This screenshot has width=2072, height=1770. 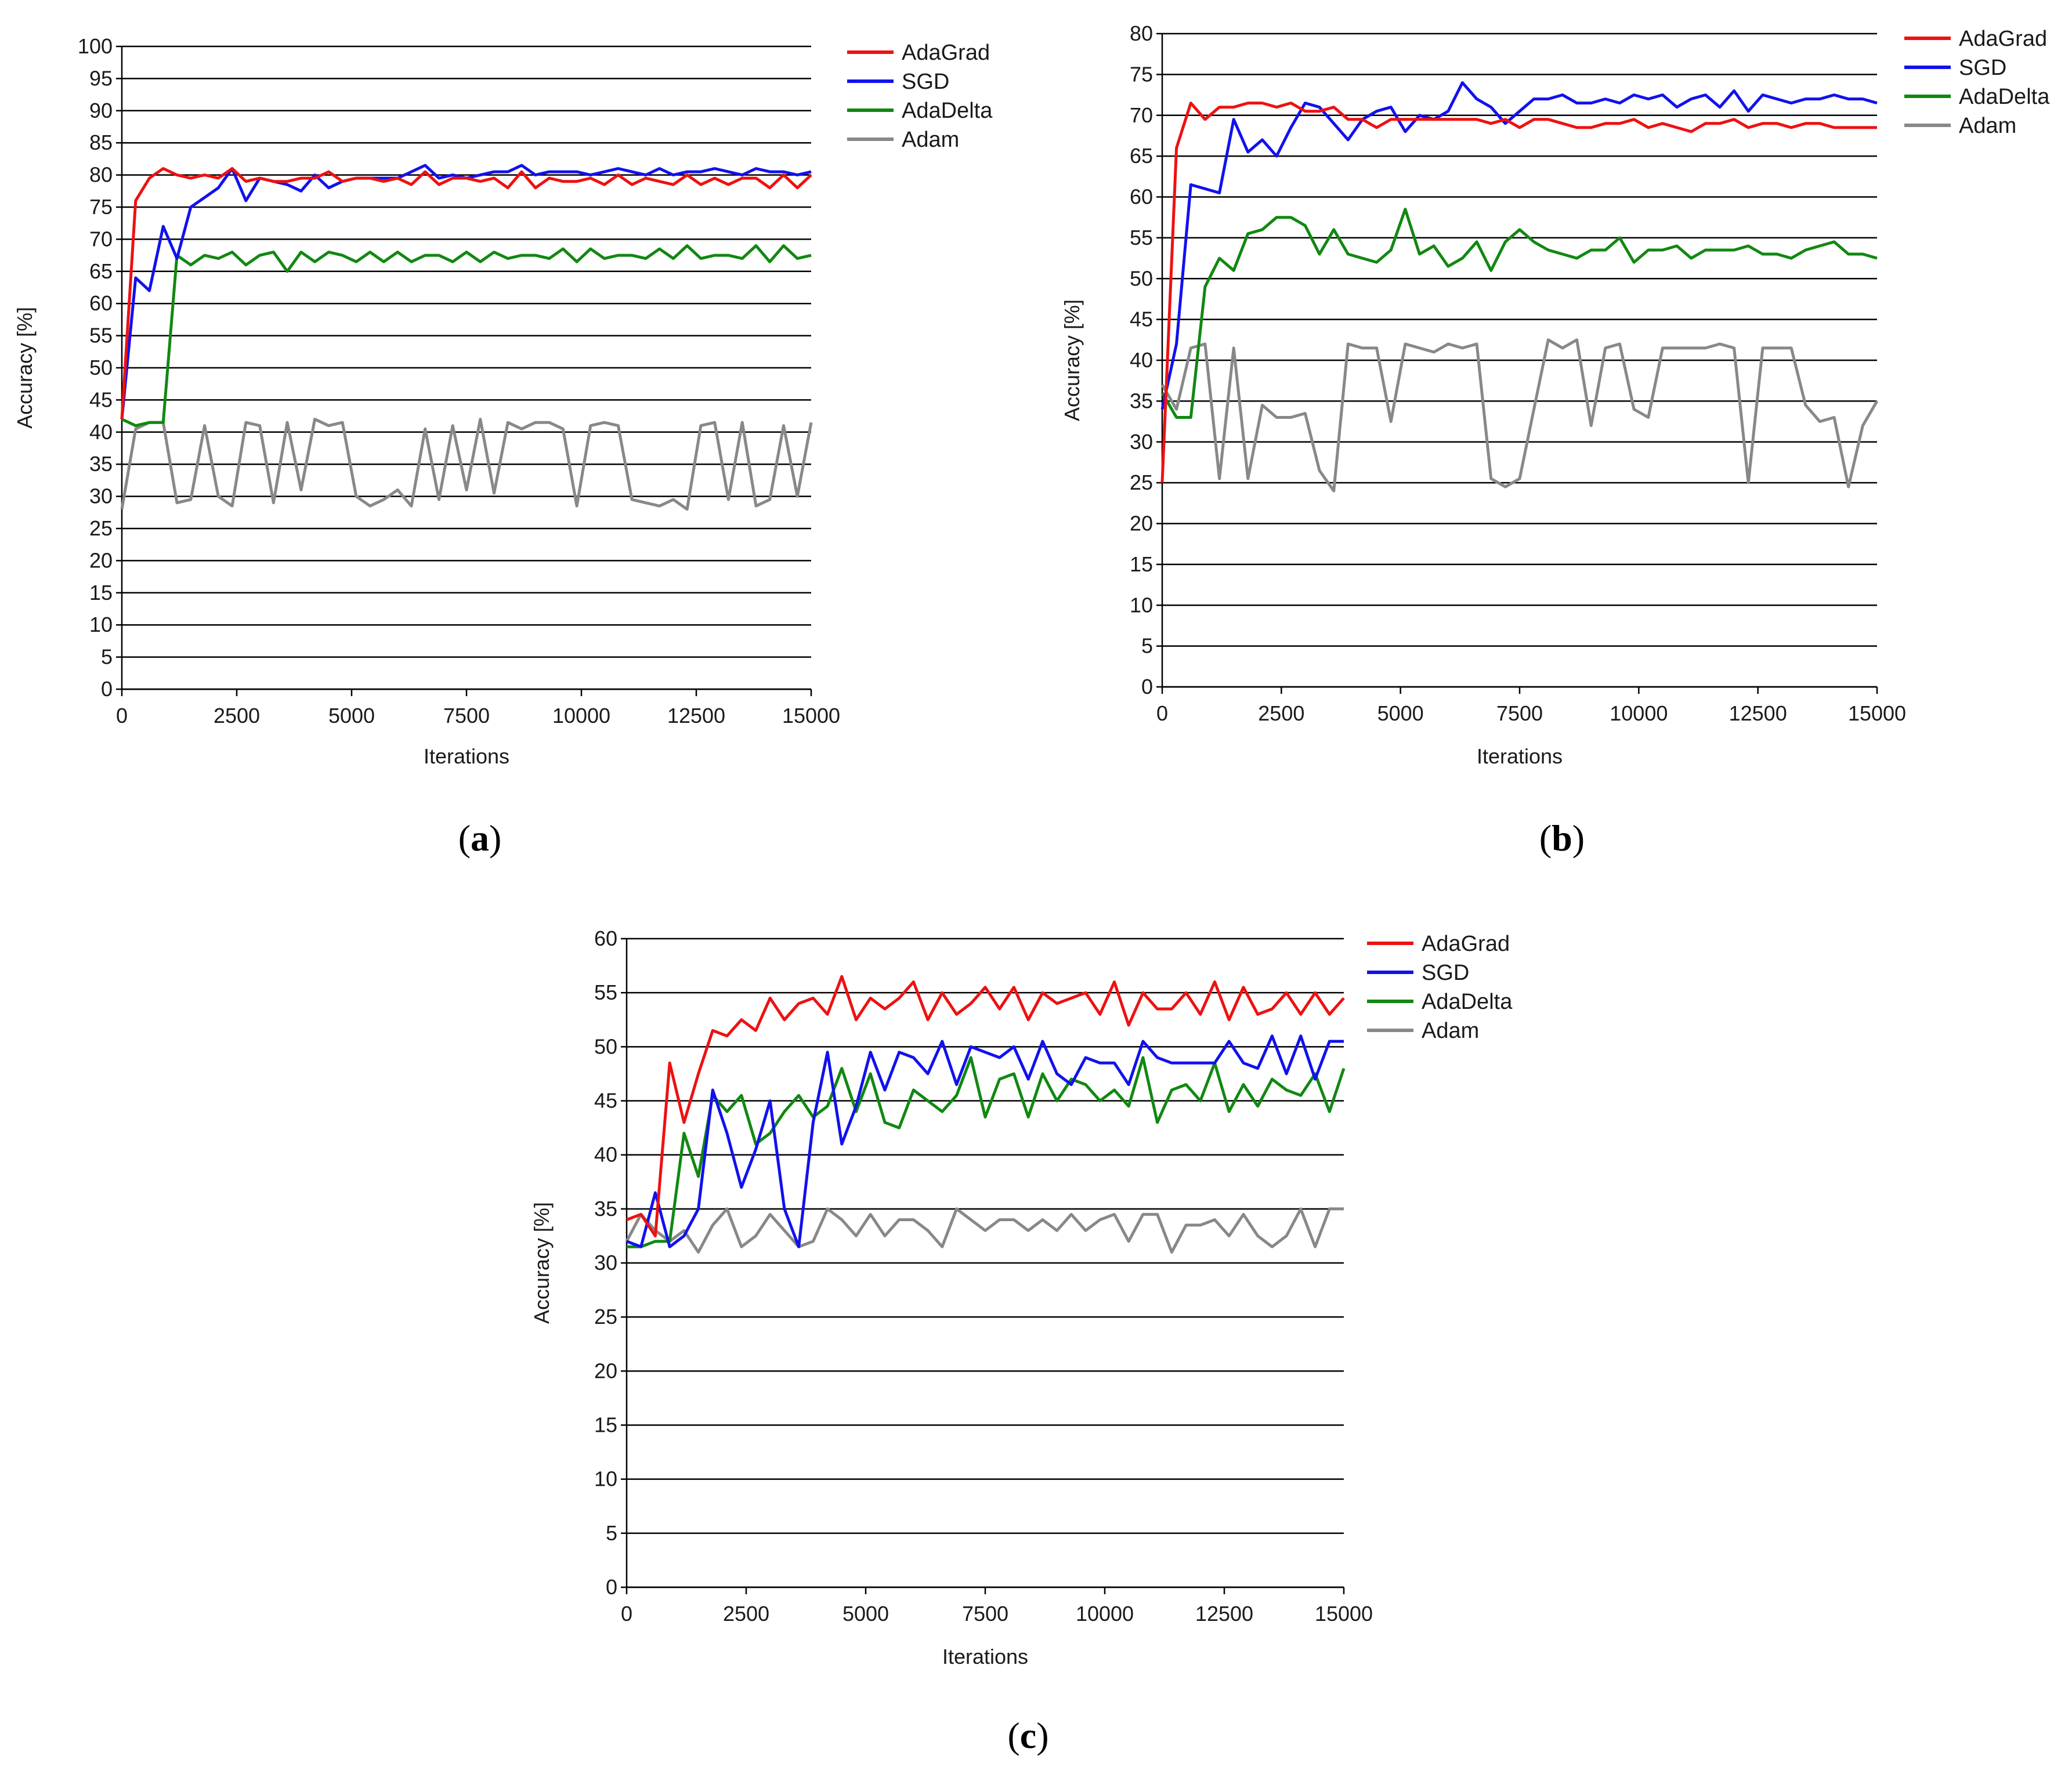 What do you see at coordinates (101, 271) in the screenshot?
I see `y-tick-label-a: 65` at bounding box center [101, 271].